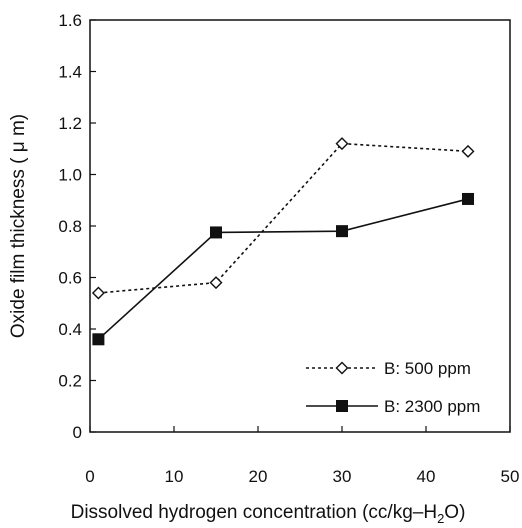  I want to click on x-tick-label: 0, so click(89, 476).